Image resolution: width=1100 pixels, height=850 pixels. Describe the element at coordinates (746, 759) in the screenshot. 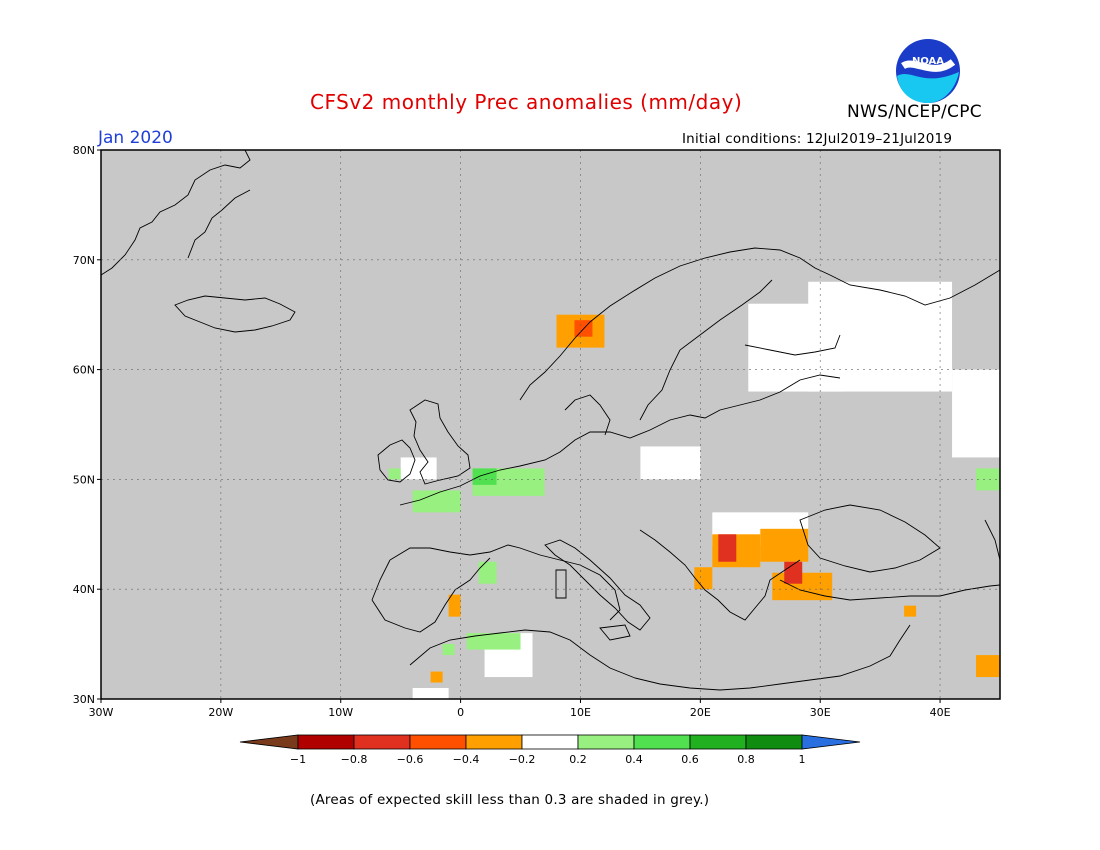

I see `colorbar-label: 0.8` at that location.